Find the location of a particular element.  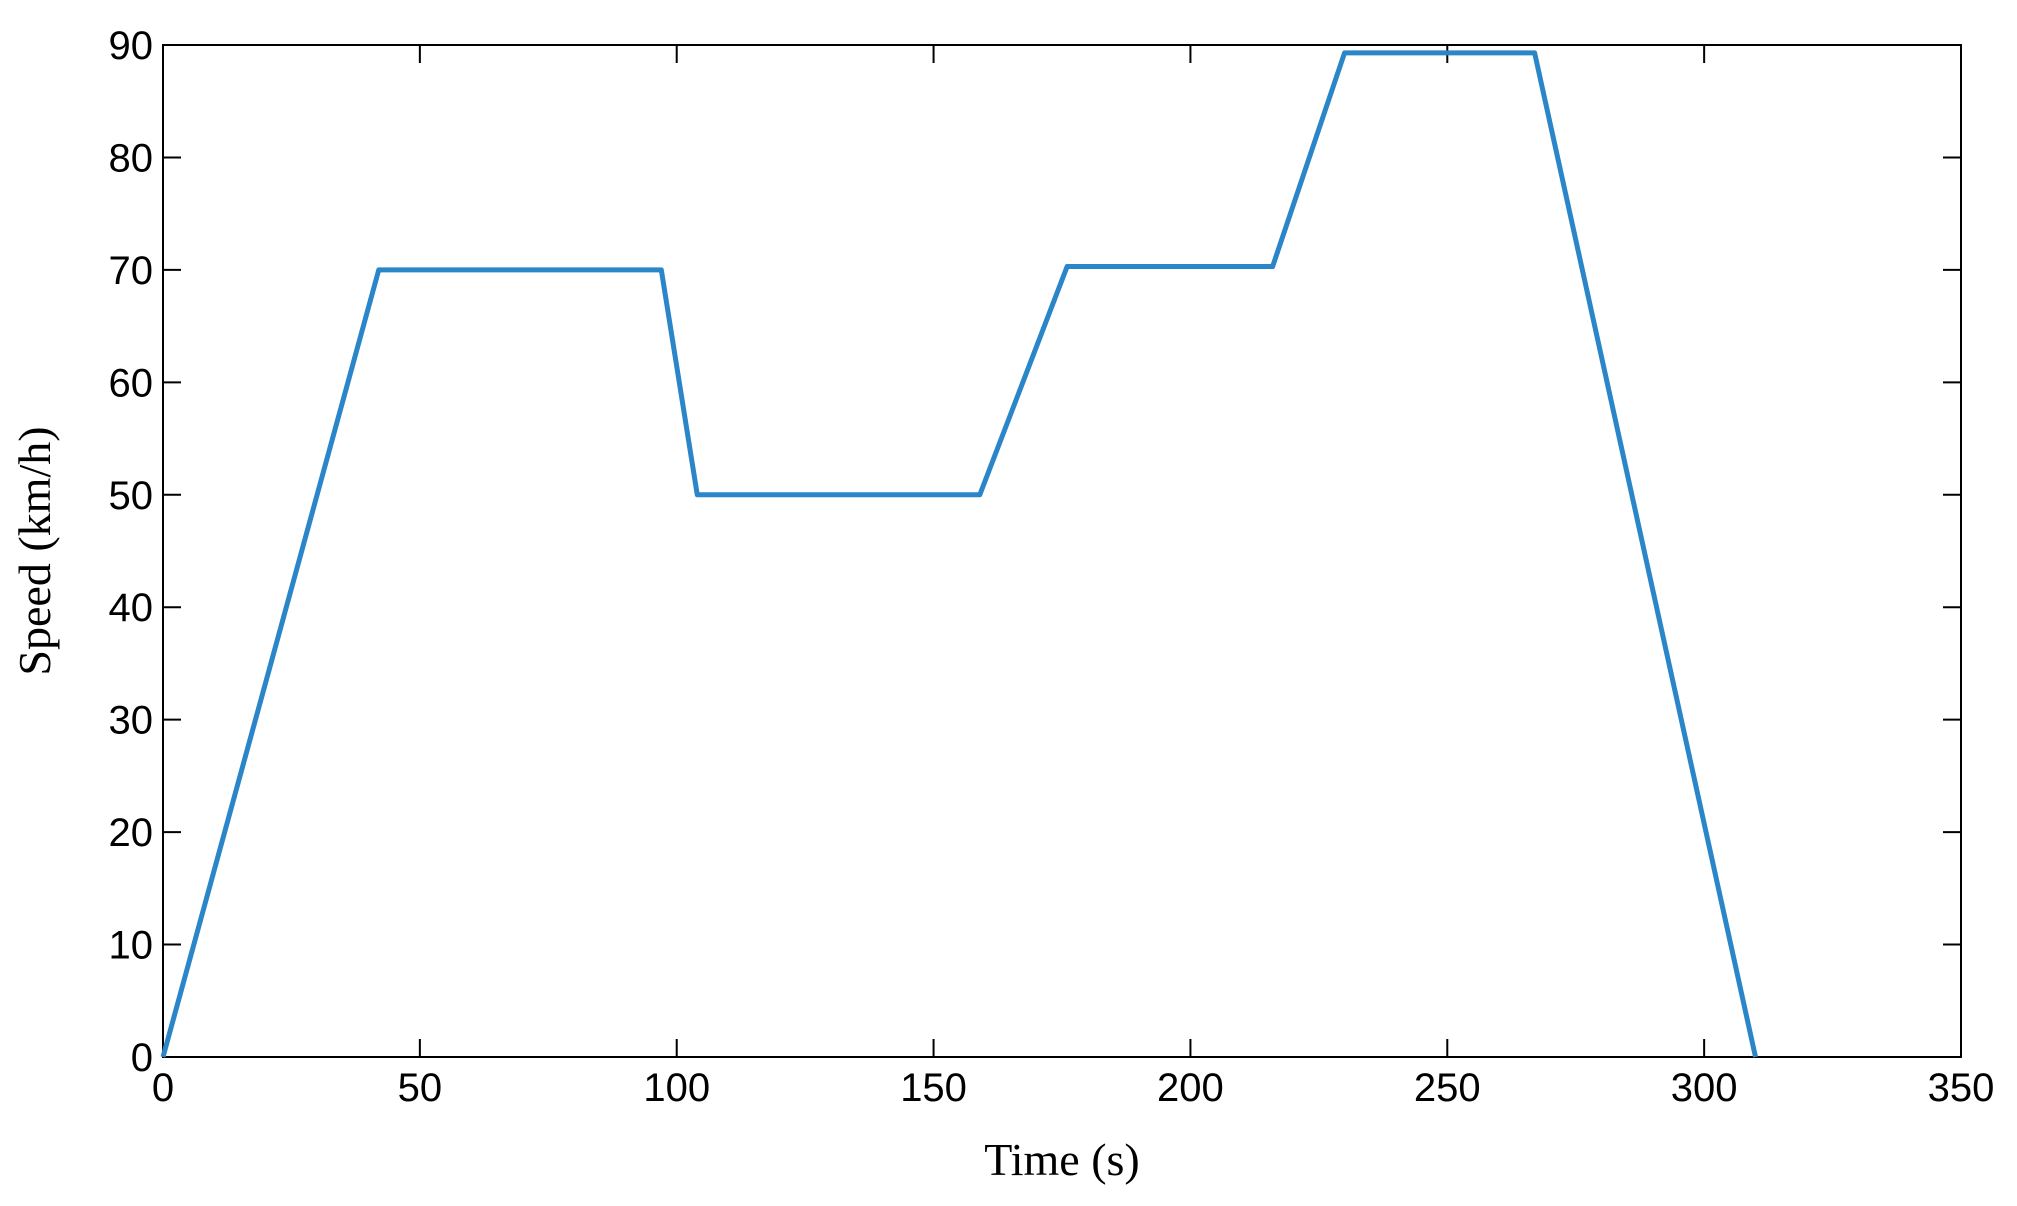

x-tick-label: 350 is located at coordinates (1961, 1088).